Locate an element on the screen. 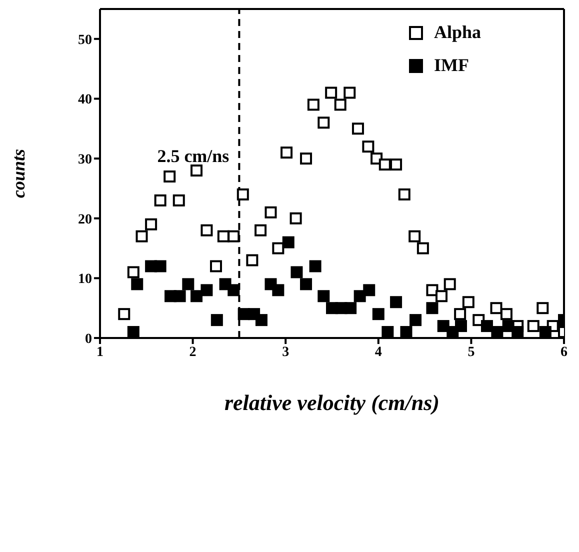 This screenshot has width=579, height=552. y-tick-label: 10 is located at coordinates (85, 280).